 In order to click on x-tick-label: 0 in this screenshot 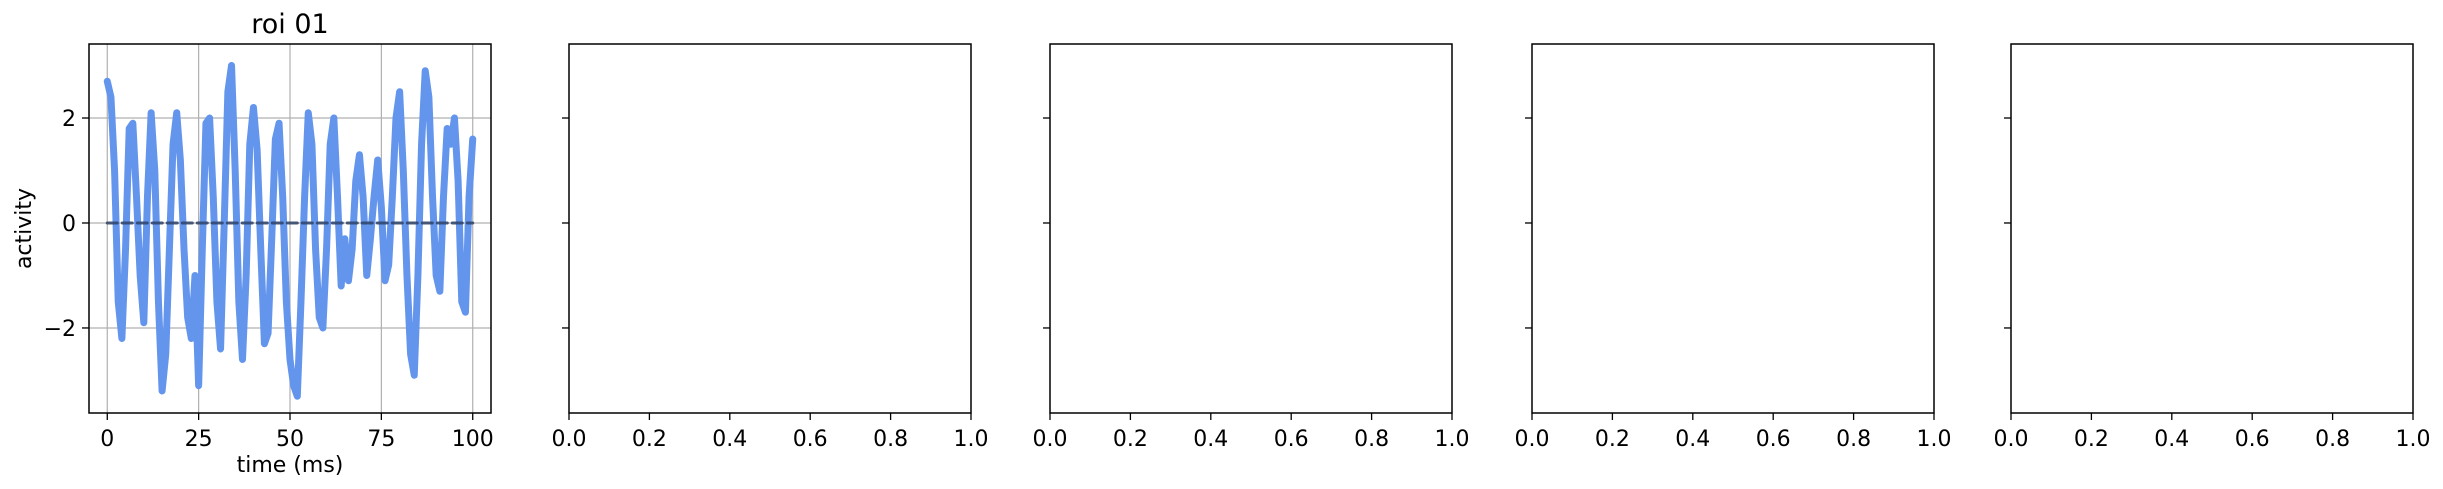, I will do `click(107, 439)`.